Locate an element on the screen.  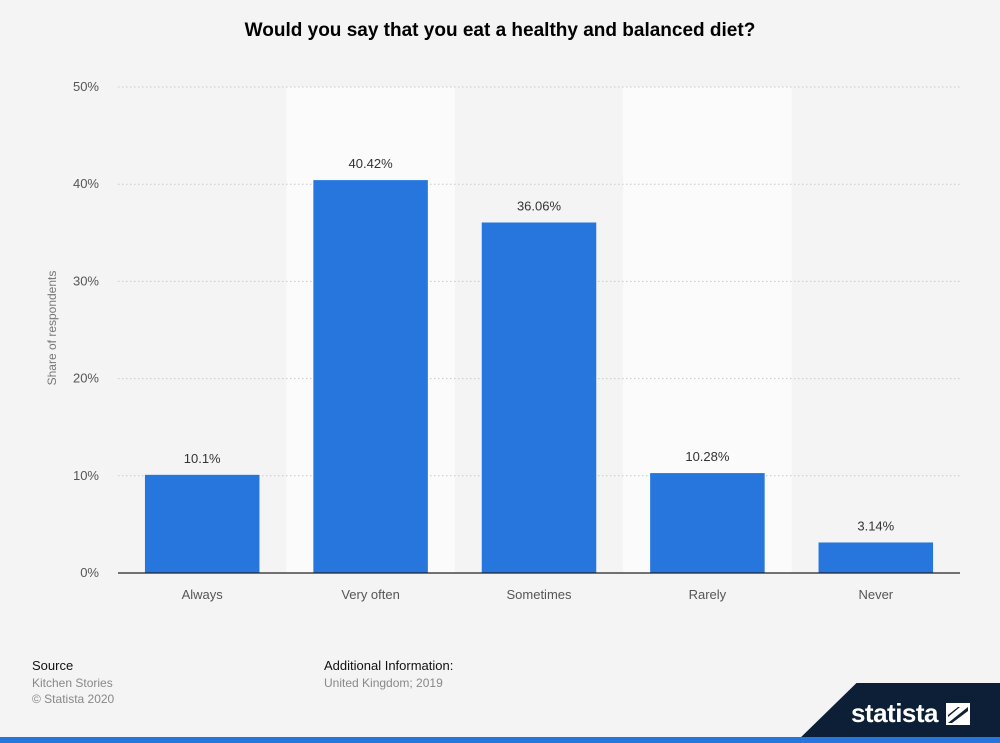
copyright: © Statista 2020 is located at coordinates (73, 699).